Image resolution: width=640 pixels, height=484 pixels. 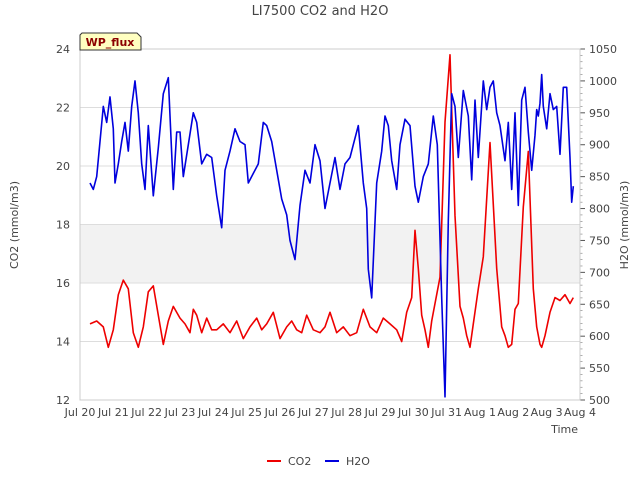 What do you see at coordinates (599, 113) in the screenshot?
I see `y-right-tick-label: 950` at bounding box center [599, 113].